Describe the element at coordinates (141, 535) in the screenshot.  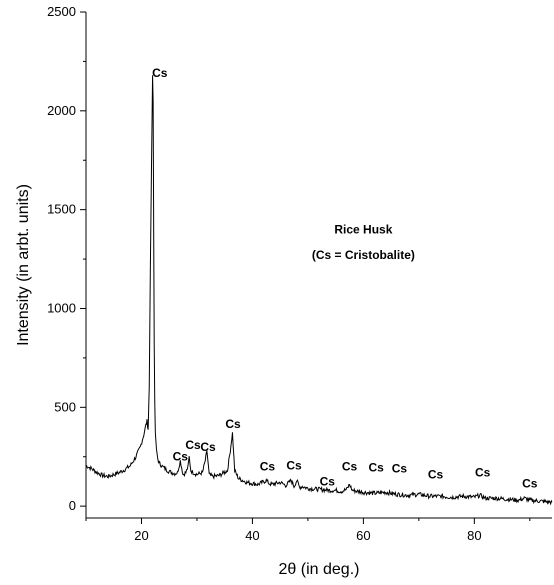
I see `x-tick-label: 20` at that location.